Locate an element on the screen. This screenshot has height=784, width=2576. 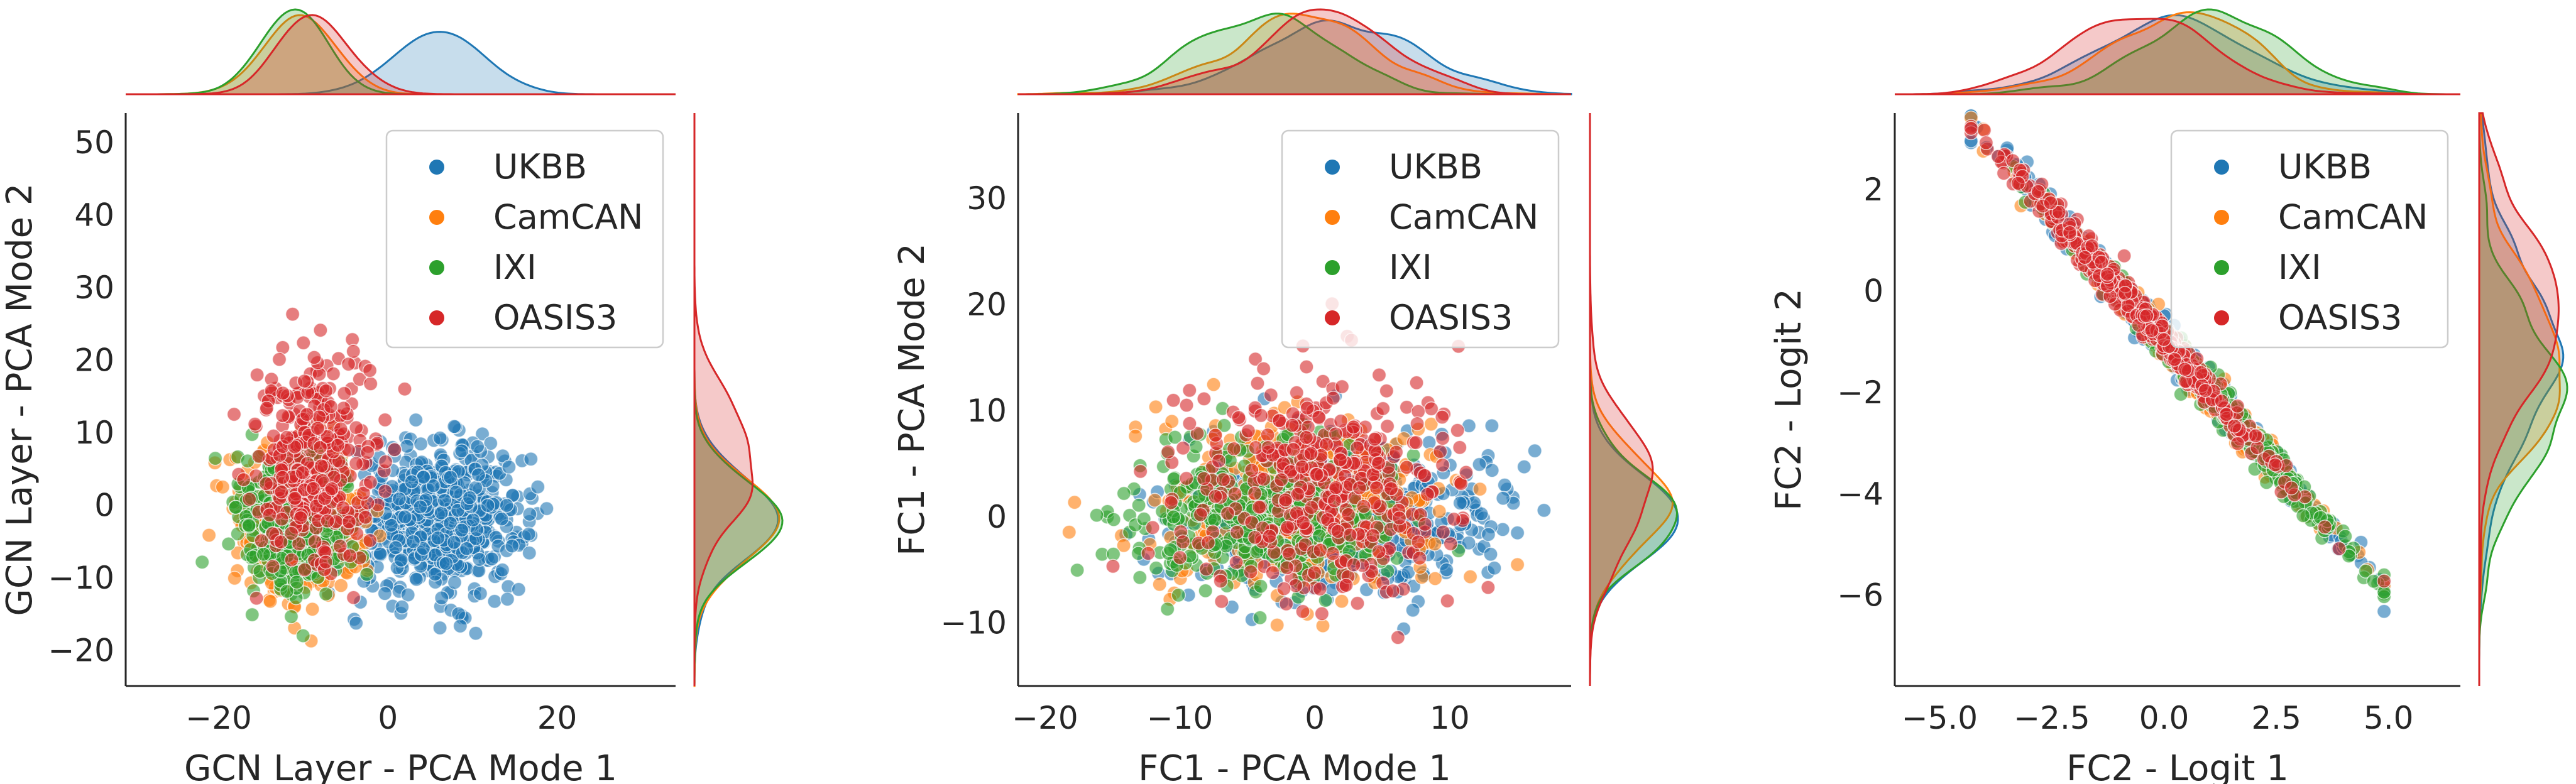
x-tick-label: 0 is located at coordinates (1315, 718).